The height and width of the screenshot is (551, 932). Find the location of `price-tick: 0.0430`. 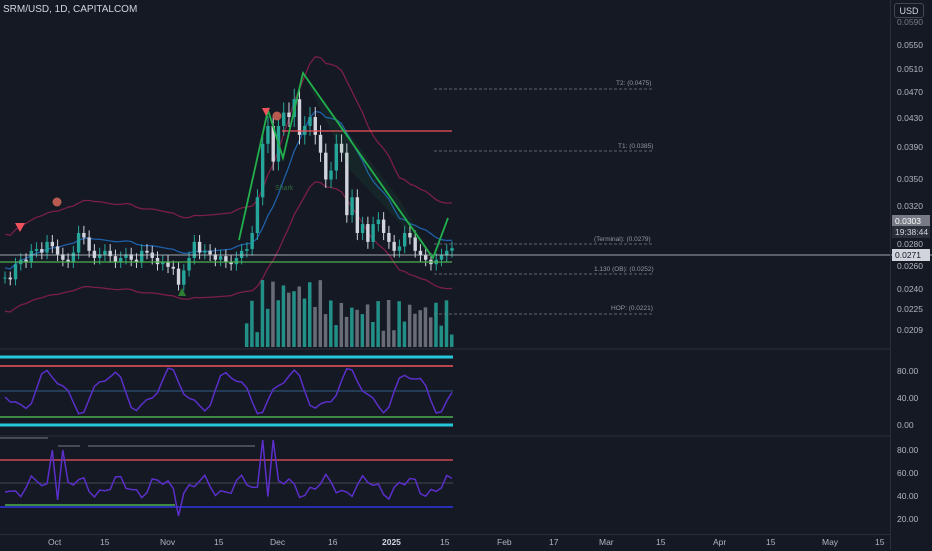

price-tick: 0.0430 is located at coordinates (910, 118).